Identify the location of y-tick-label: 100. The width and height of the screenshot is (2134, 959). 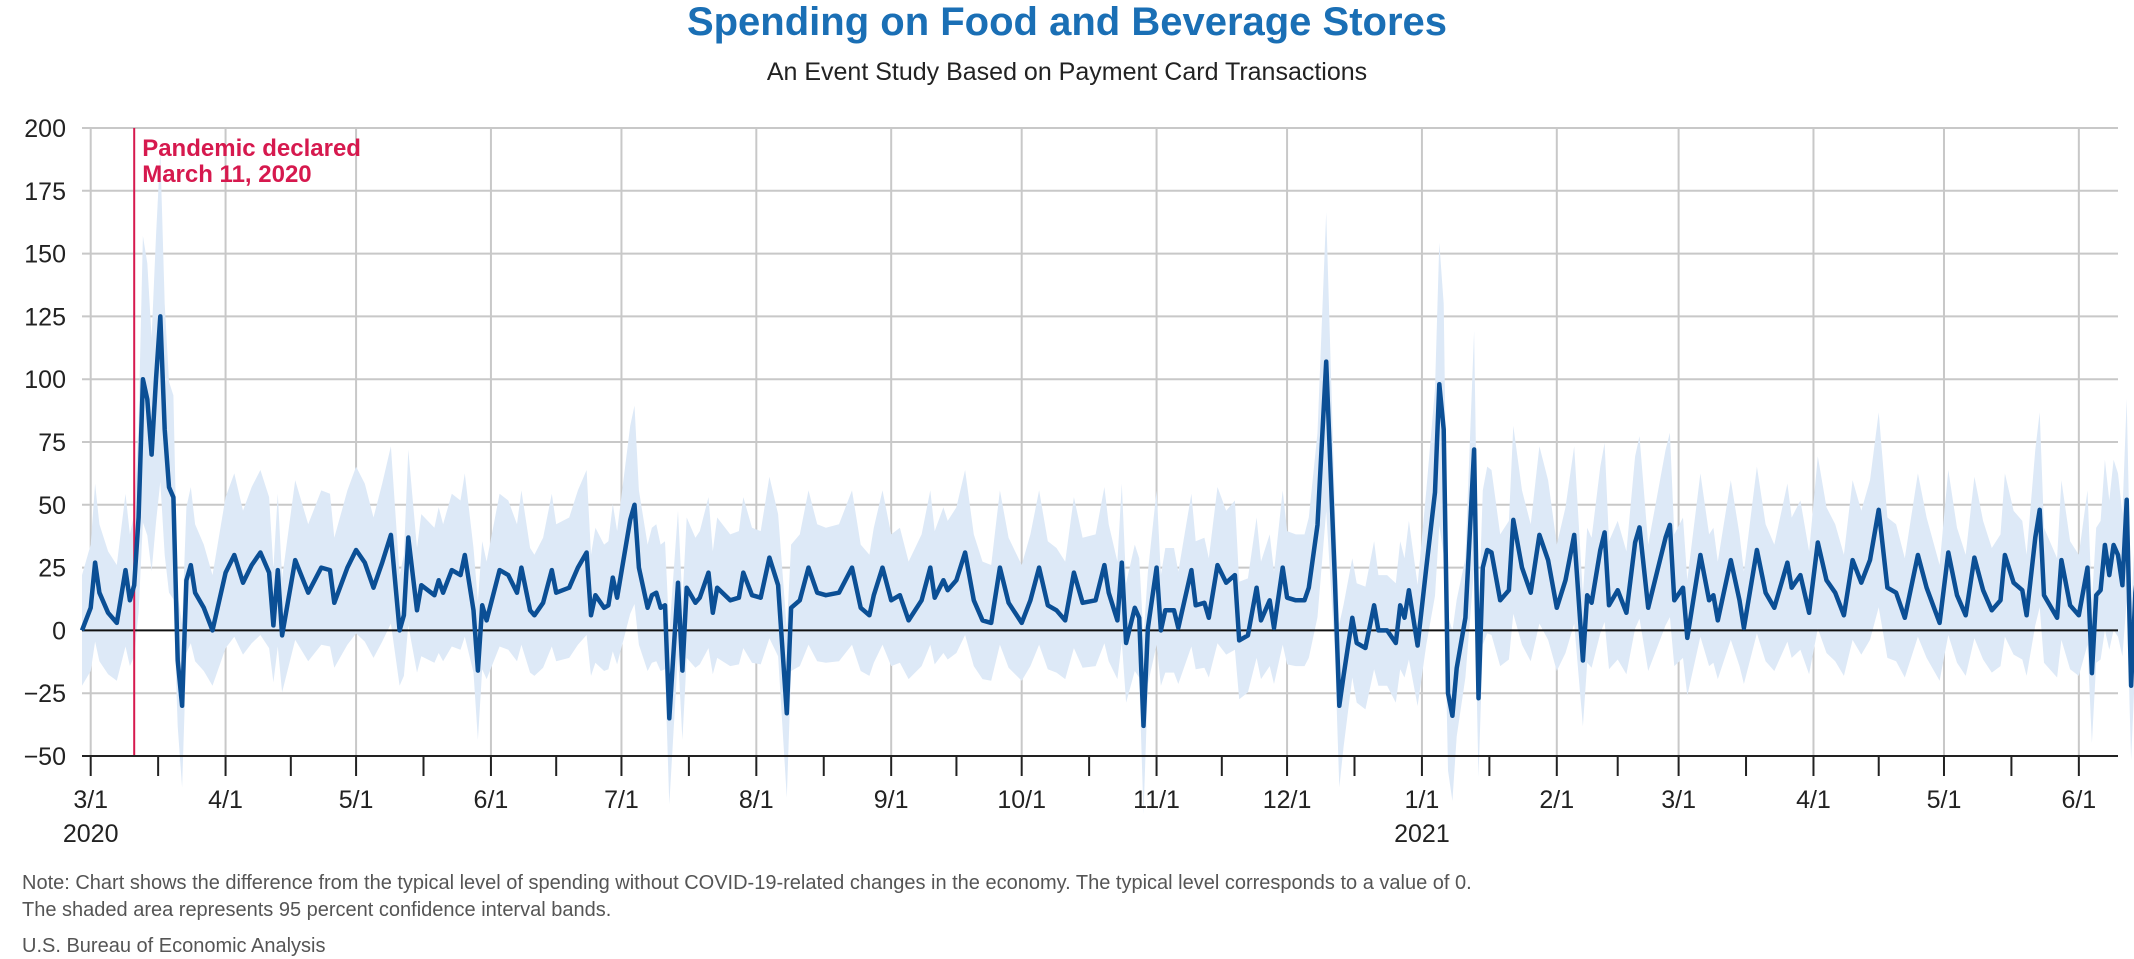
(45, 380).